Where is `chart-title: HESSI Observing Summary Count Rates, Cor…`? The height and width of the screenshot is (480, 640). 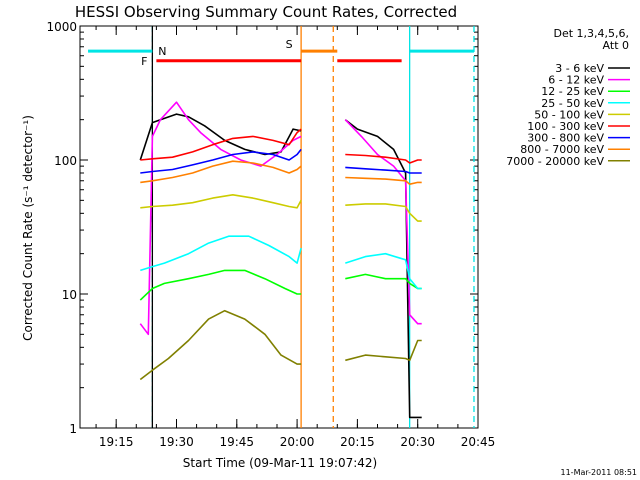
chart-title: HESSI Observing Summary Count Rates, Cor… is located at coordinates (266, 12).